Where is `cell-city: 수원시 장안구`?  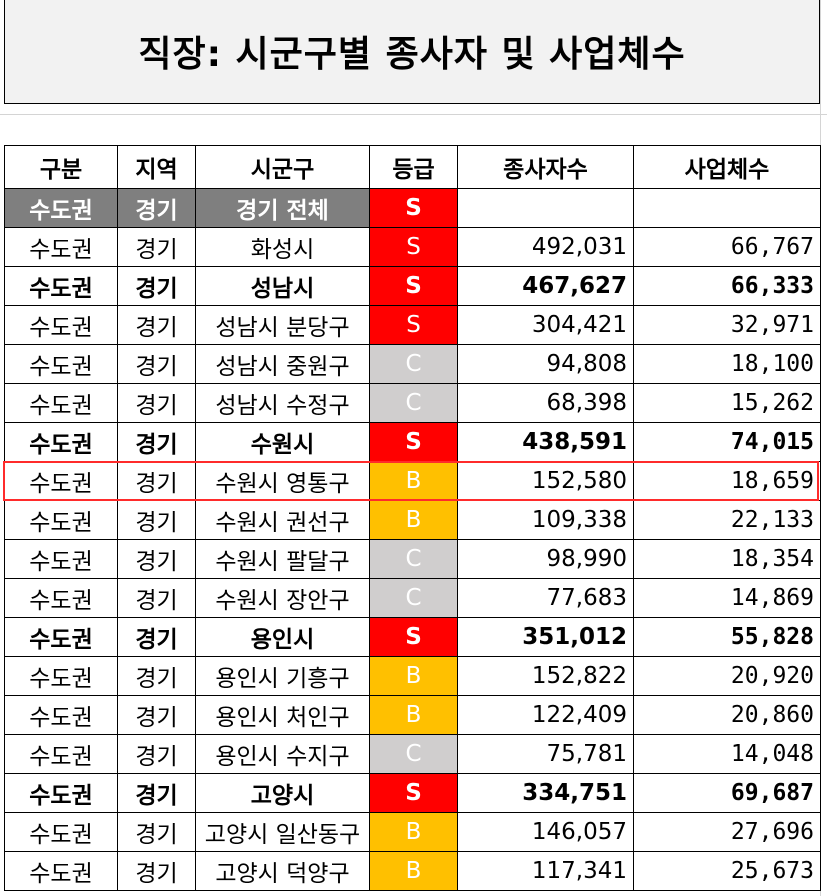
cell-city: 수원시 장안구 is located at coordinates (282, 598).